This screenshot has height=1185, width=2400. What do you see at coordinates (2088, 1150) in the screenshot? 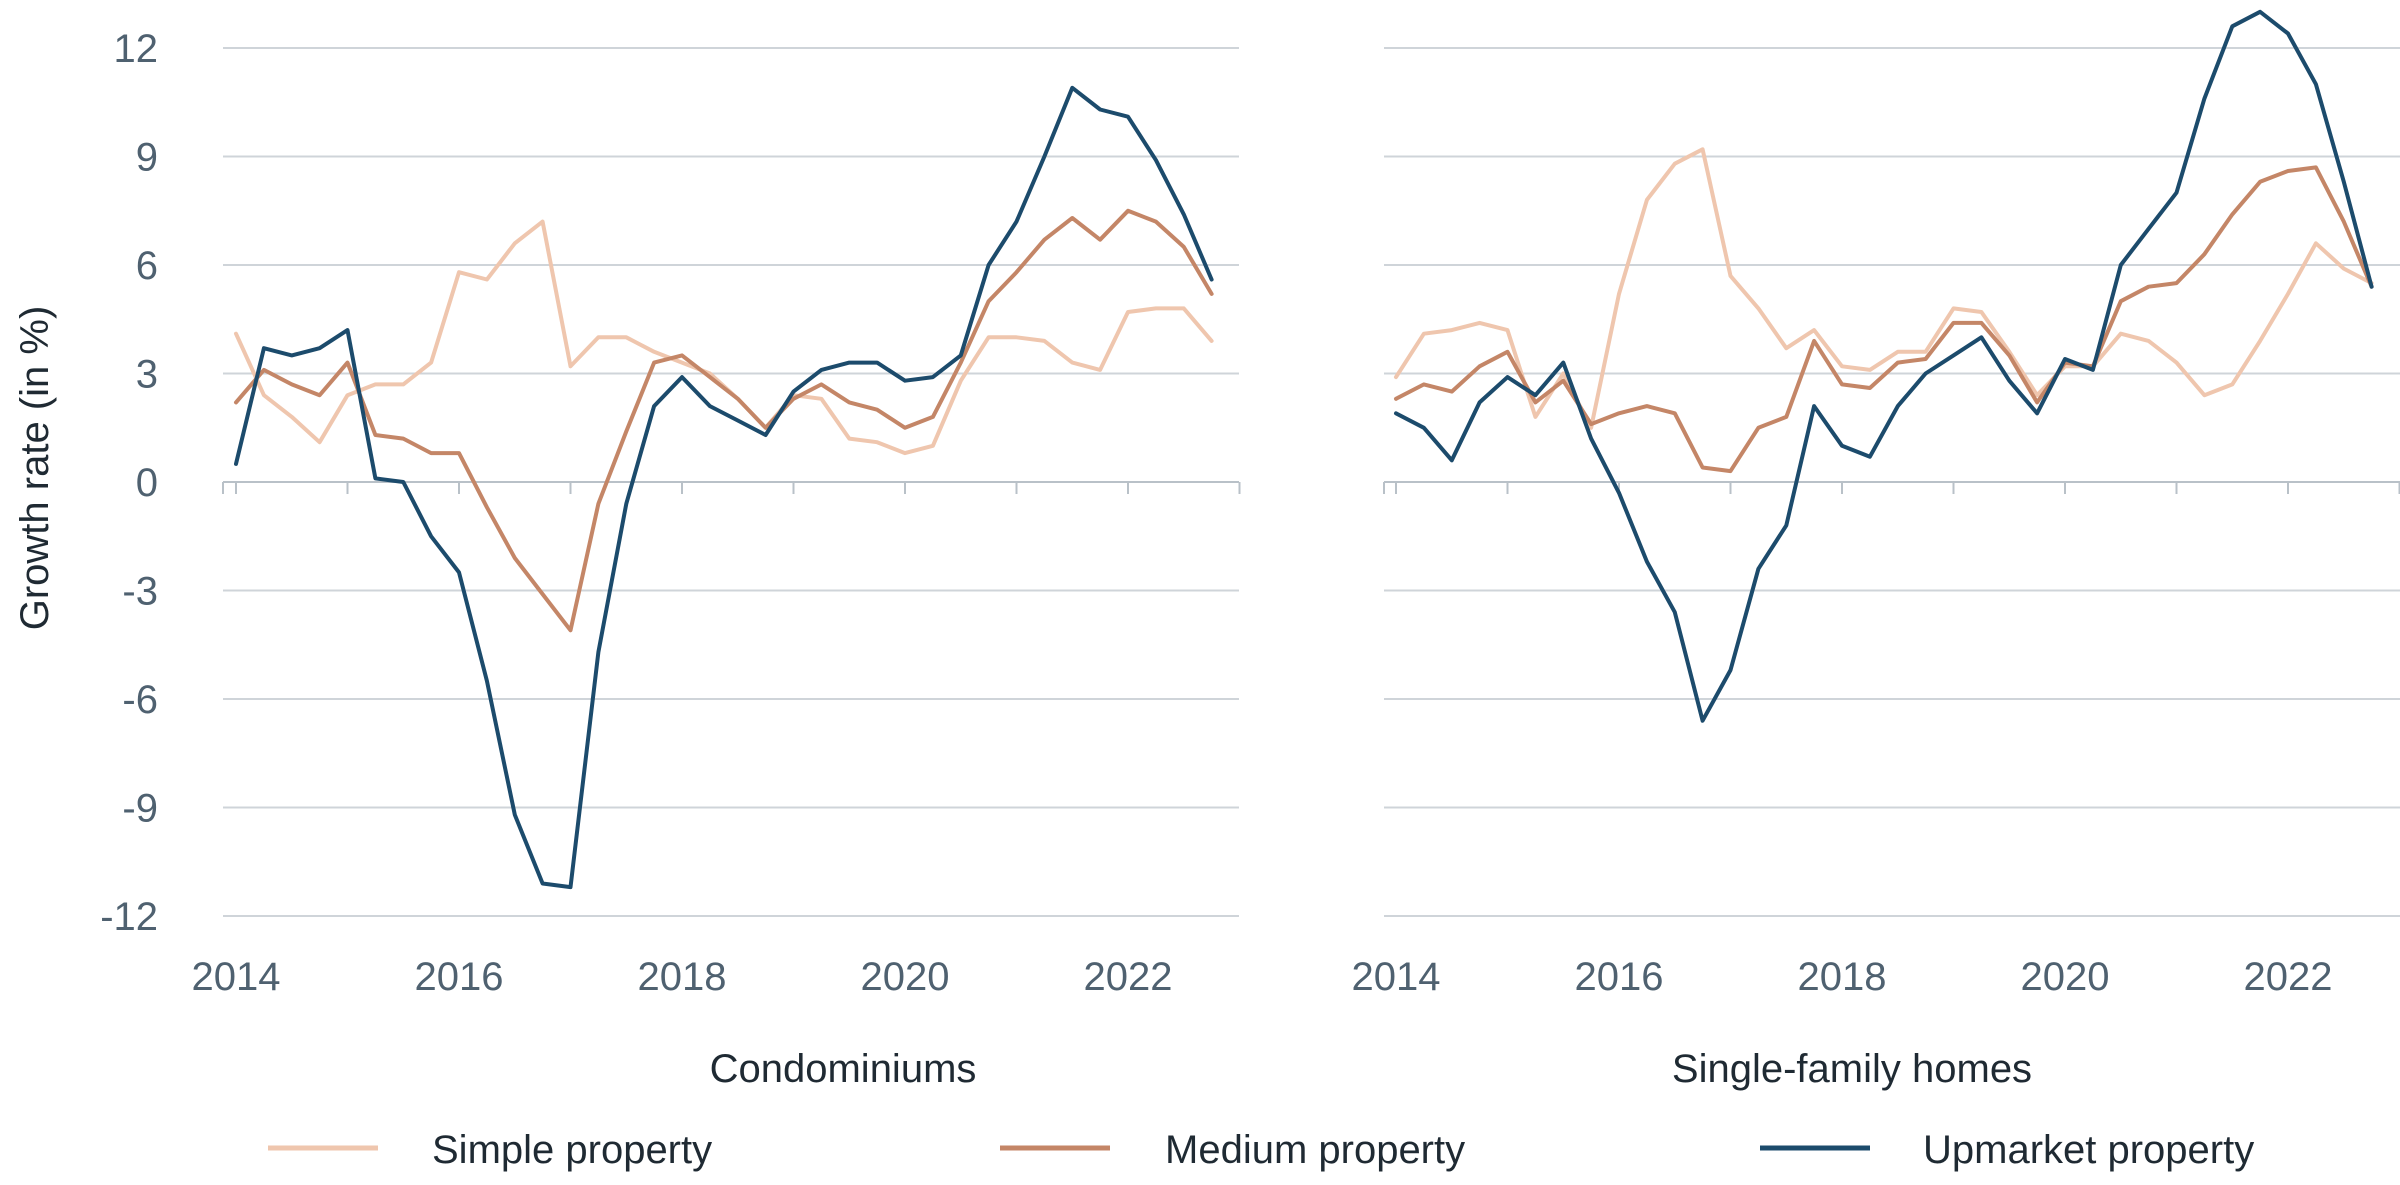
I see `legend-label-upmarket: Upmarket property` at bounding box center [2088, 1150].